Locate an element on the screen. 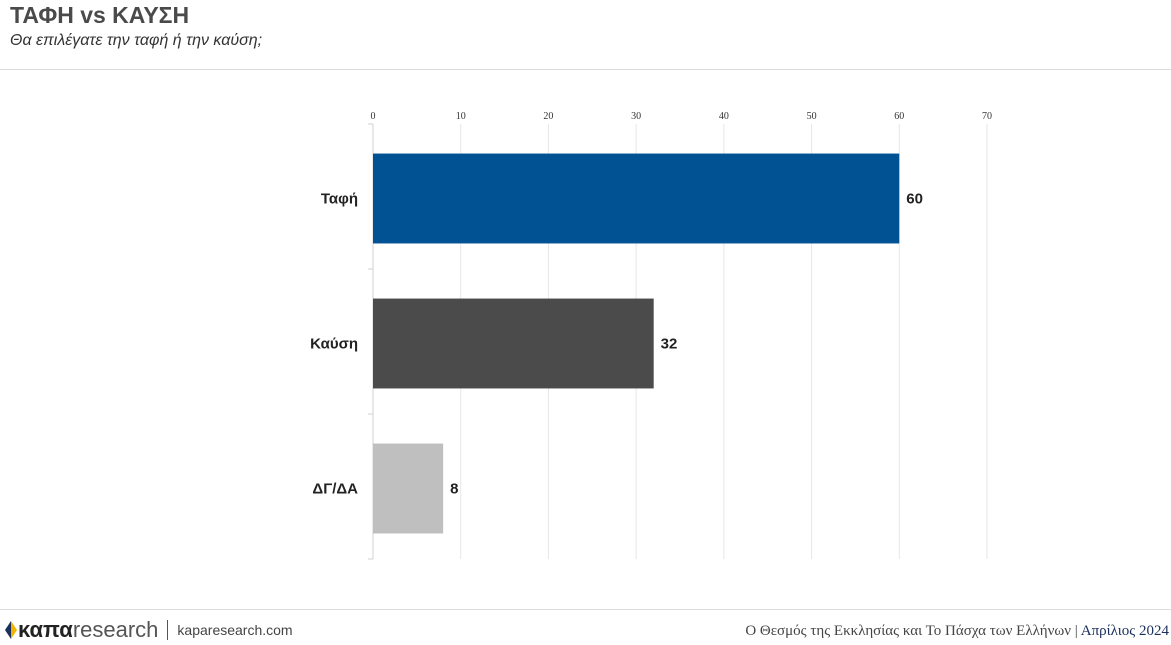 The image size is (1171, 645). logo-word-bold: καπα is located at coordinates (45, 629).